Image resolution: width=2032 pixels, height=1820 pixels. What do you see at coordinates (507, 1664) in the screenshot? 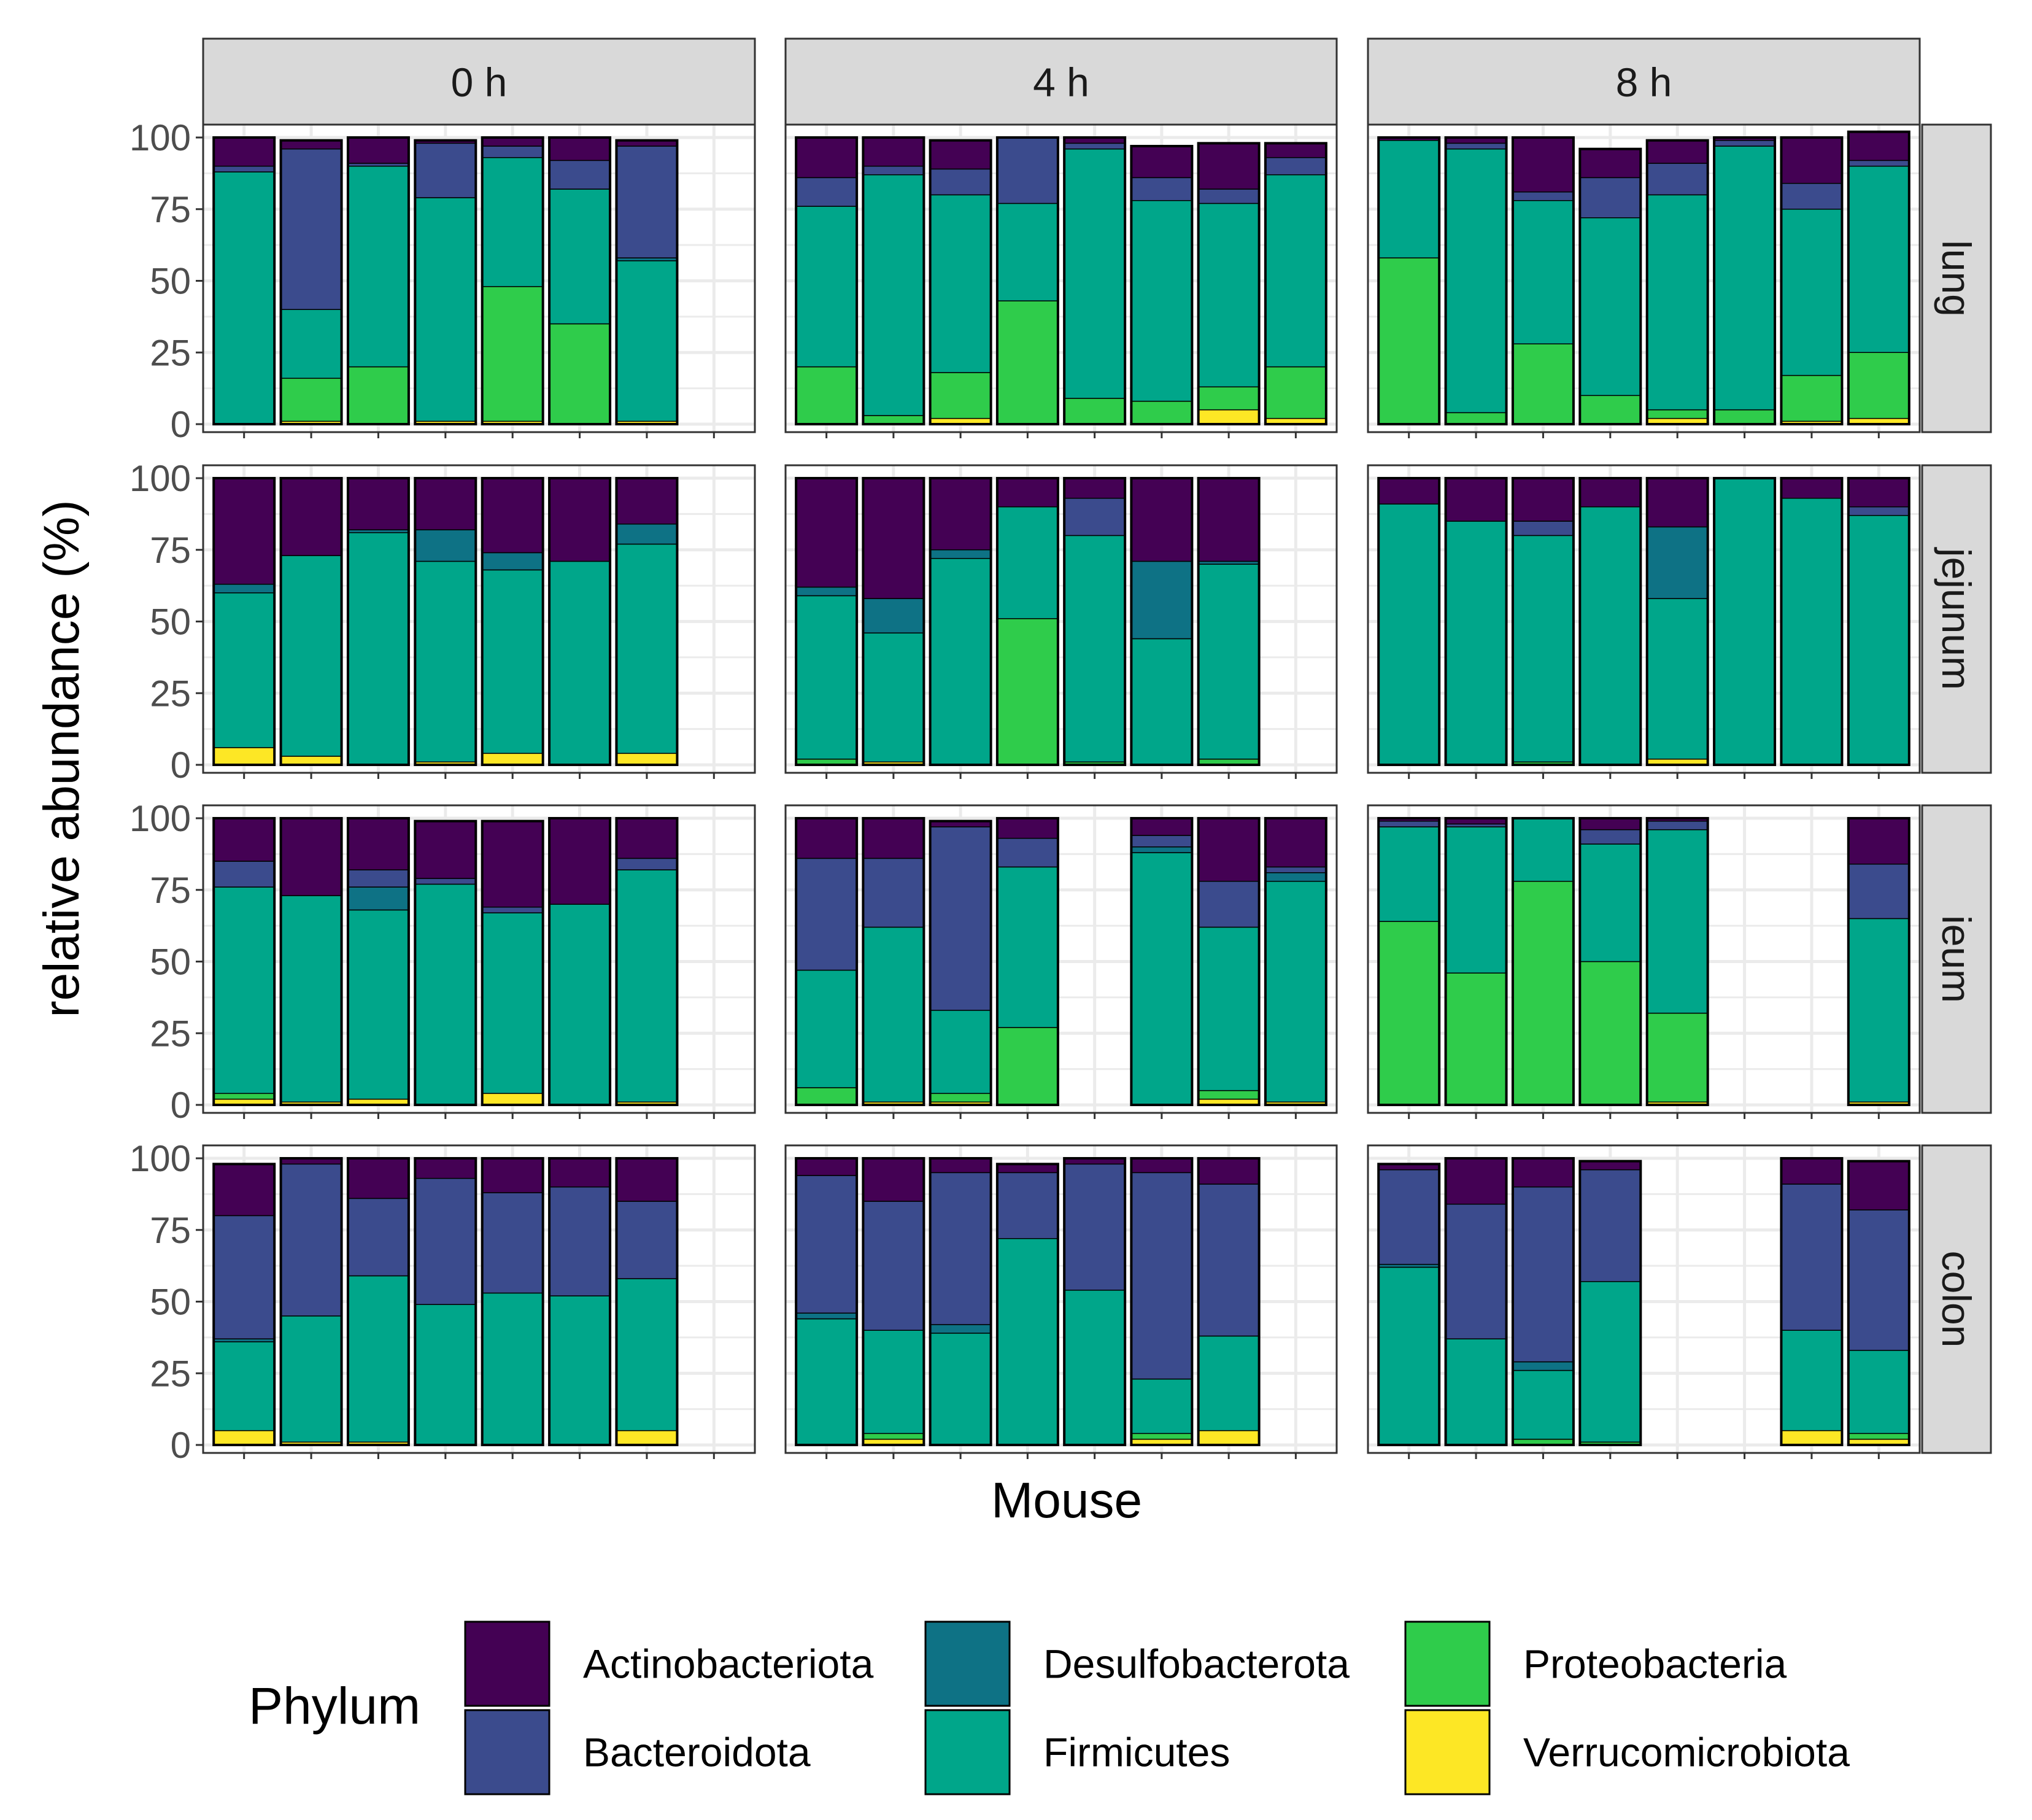
I see `legend-key-actinobacteriota` at bounding box center [507, 1664].